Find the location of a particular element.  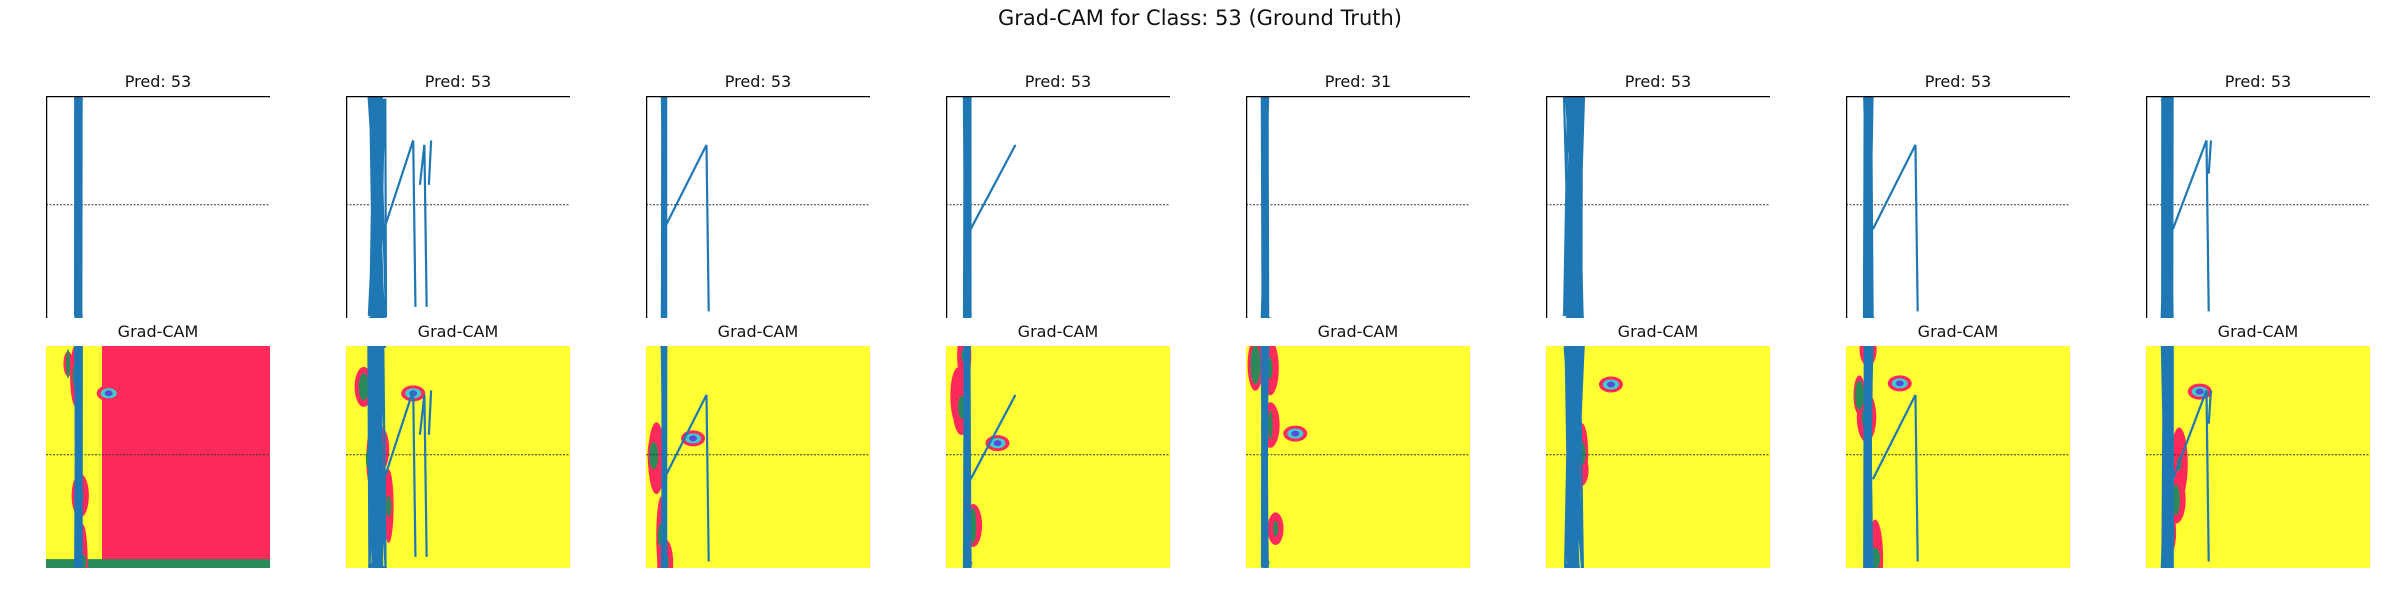

pred-label-4: Pred: 53 is located at coordinates (1058, 81).